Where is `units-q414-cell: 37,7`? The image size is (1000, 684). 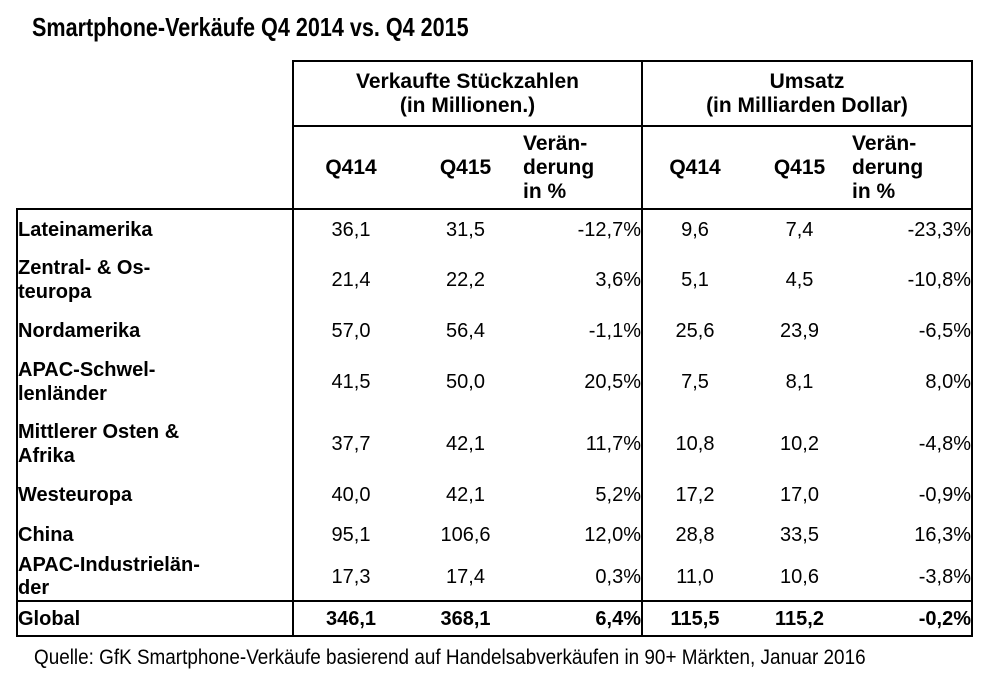 units-q414-cell: 37,7 is located at coordinates (350, 444).